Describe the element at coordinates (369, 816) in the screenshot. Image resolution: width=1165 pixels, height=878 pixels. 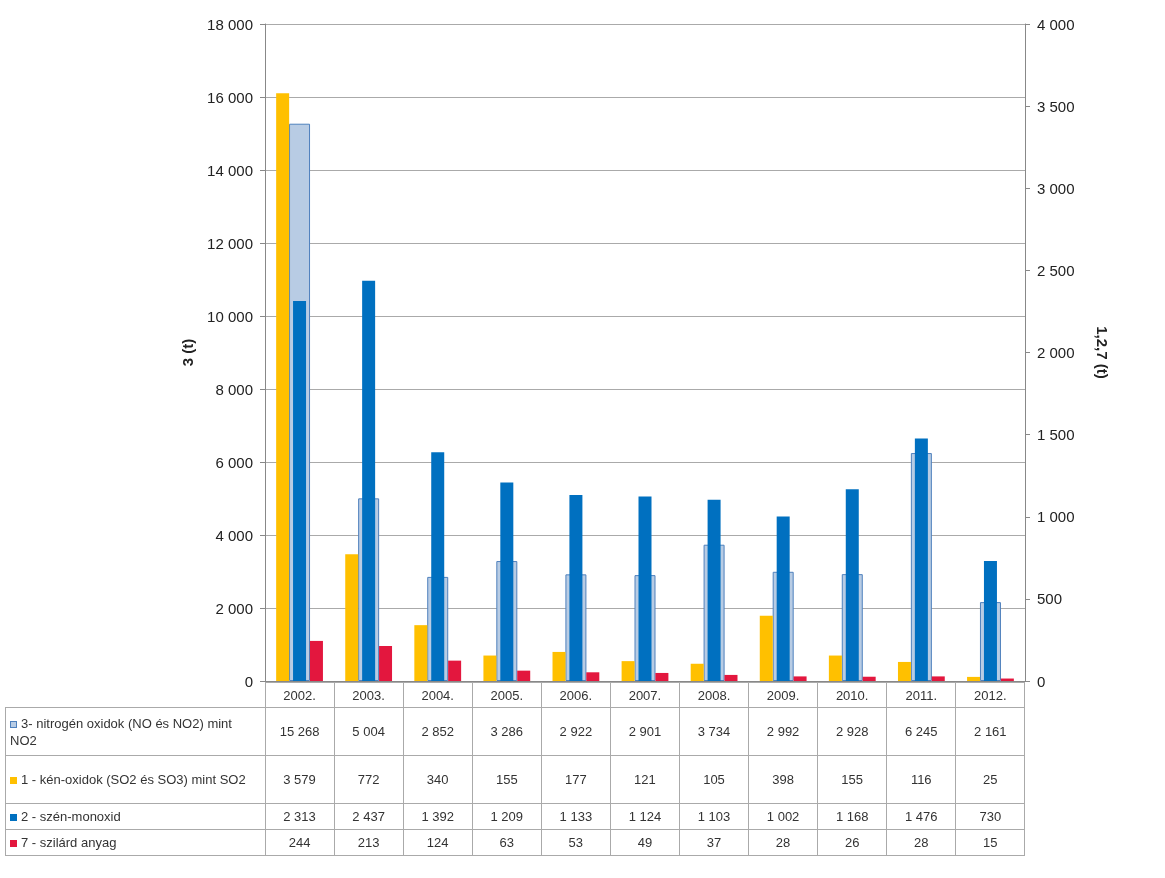
I see `data-label: 2 437` at that location.